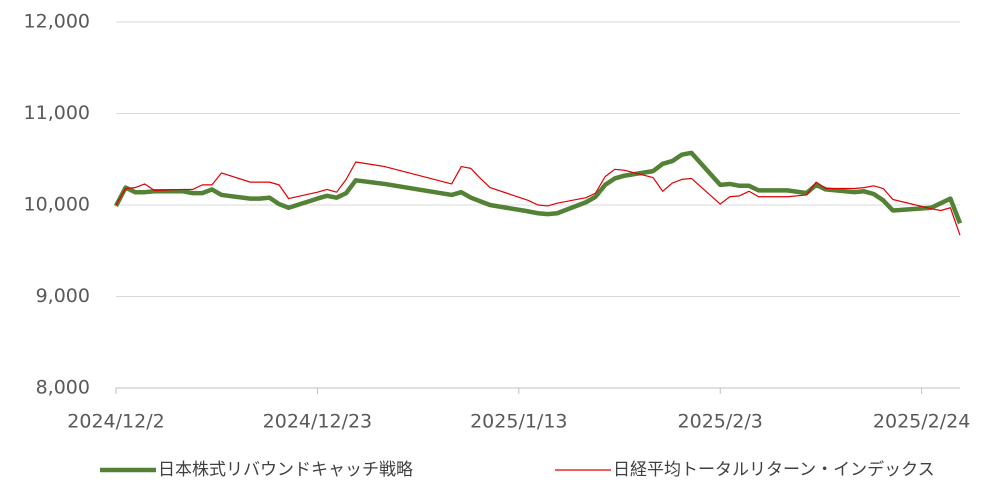 The image size is (981, 488). What do you see at coordinates (720, 422) in the screenshot?
I see `x-tick-label: 2025/2/3` at bounding box center [720, 422].